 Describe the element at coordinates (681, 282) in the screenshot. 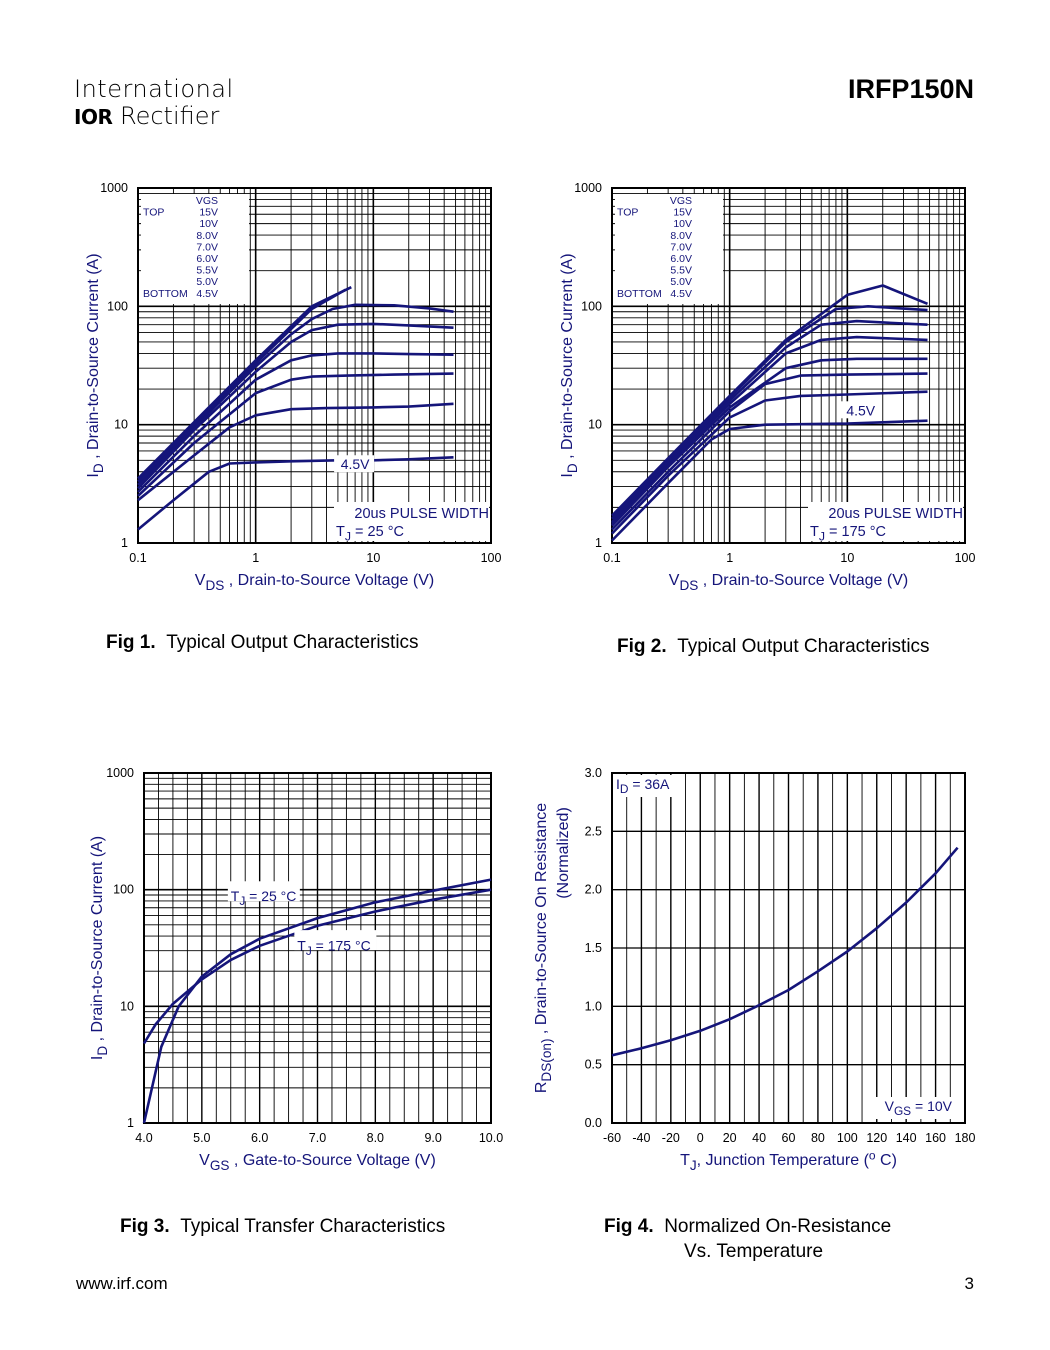

I see `fig2-legend-item: 5.0V` at that location.